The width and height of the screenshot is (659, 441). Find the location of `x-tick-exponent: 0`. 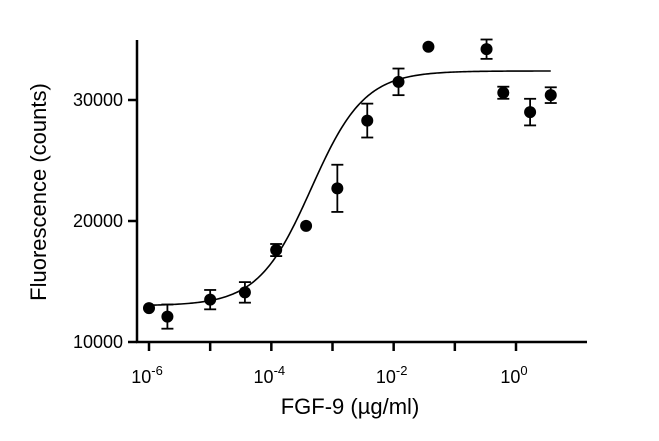

x-tick-exponent: 0 is located at coordinates (523, 370).